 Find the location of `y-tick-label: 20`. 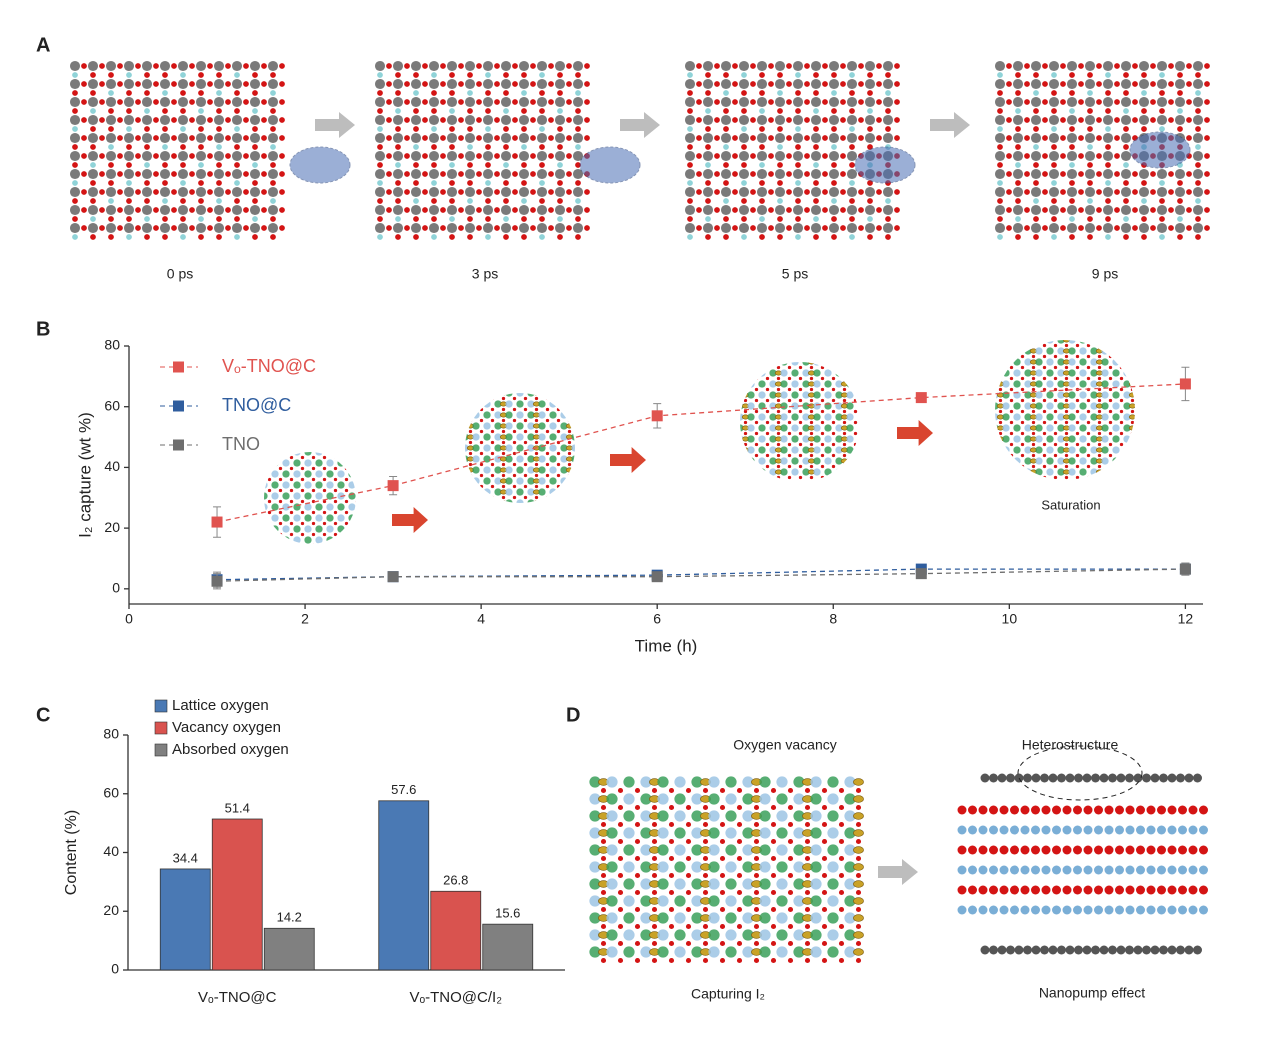

y-tick-label: 20 is located at coordinates (112, 527).